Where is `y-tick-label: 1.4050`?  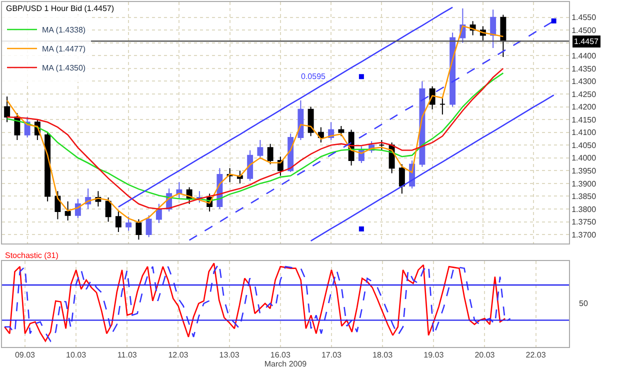
y-tick-label: 1.4050 is located at coordinates (584, 145).